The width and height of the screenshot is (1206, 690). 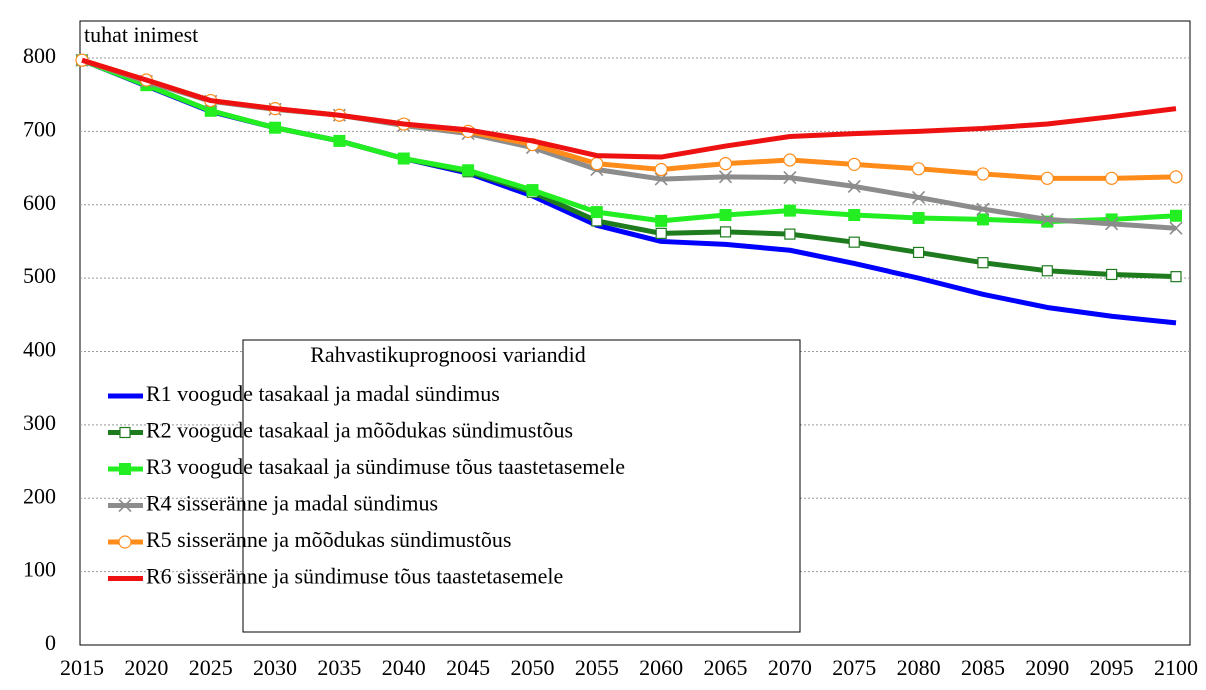 I want to click on x-tick-label: 2090, so click(x=1047, y=667).